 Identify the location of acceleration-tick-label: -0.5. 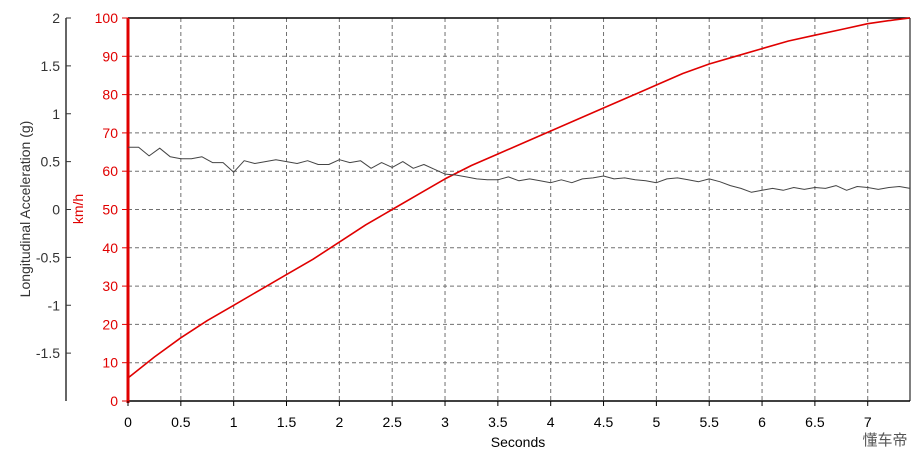
(48, 257).